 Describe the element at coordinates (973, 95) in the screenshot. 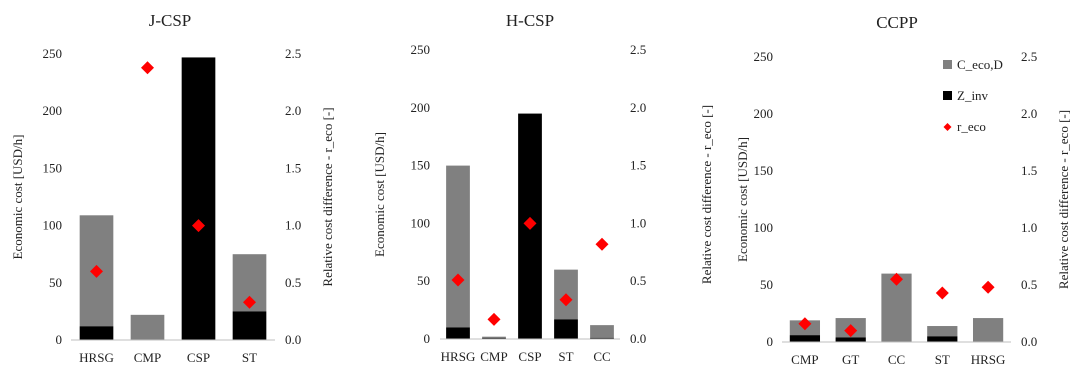

I see `legend-label: Z_inv` at that location.